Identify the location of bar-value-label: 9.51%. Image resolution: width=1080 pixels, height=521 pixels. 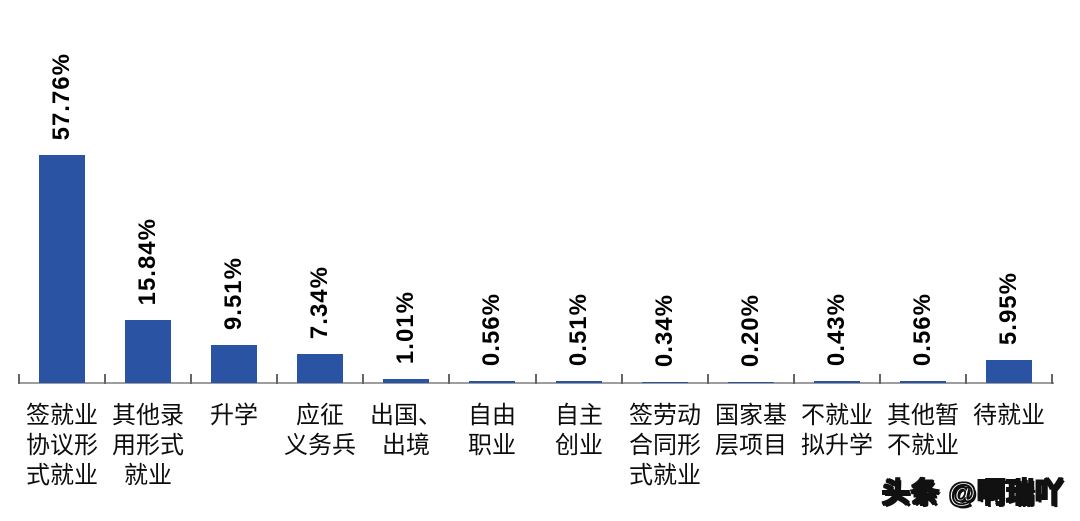
(233, 293).